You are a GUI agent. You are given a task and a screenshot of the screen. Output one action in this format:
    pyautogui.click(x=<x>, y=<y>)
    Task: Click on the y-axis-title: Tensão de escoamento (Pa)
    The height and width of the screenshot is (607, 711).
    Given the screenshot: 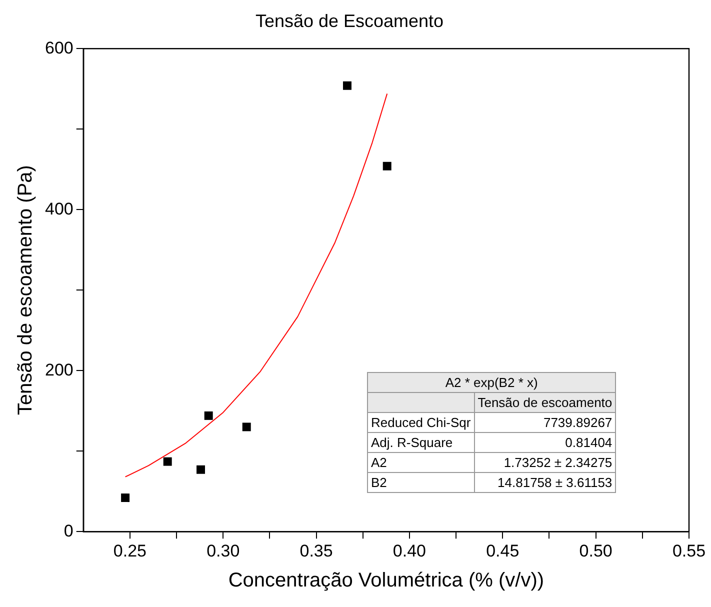 What is the action you would take?
    pyautogui.click(x=25, y=290)
    